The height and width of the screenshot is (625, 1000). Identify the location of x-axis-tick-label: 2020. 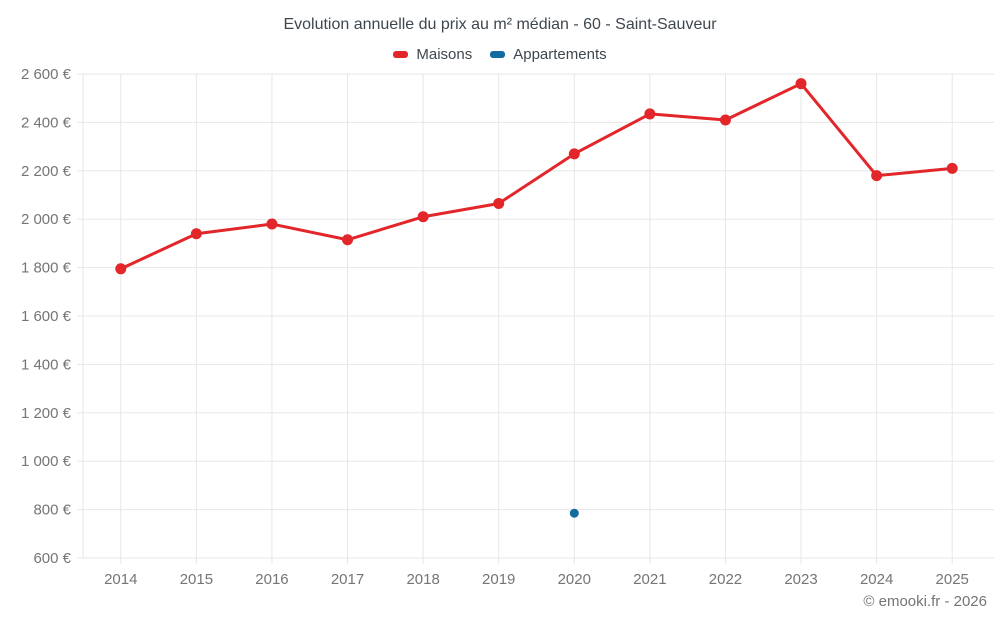
(574, 579).